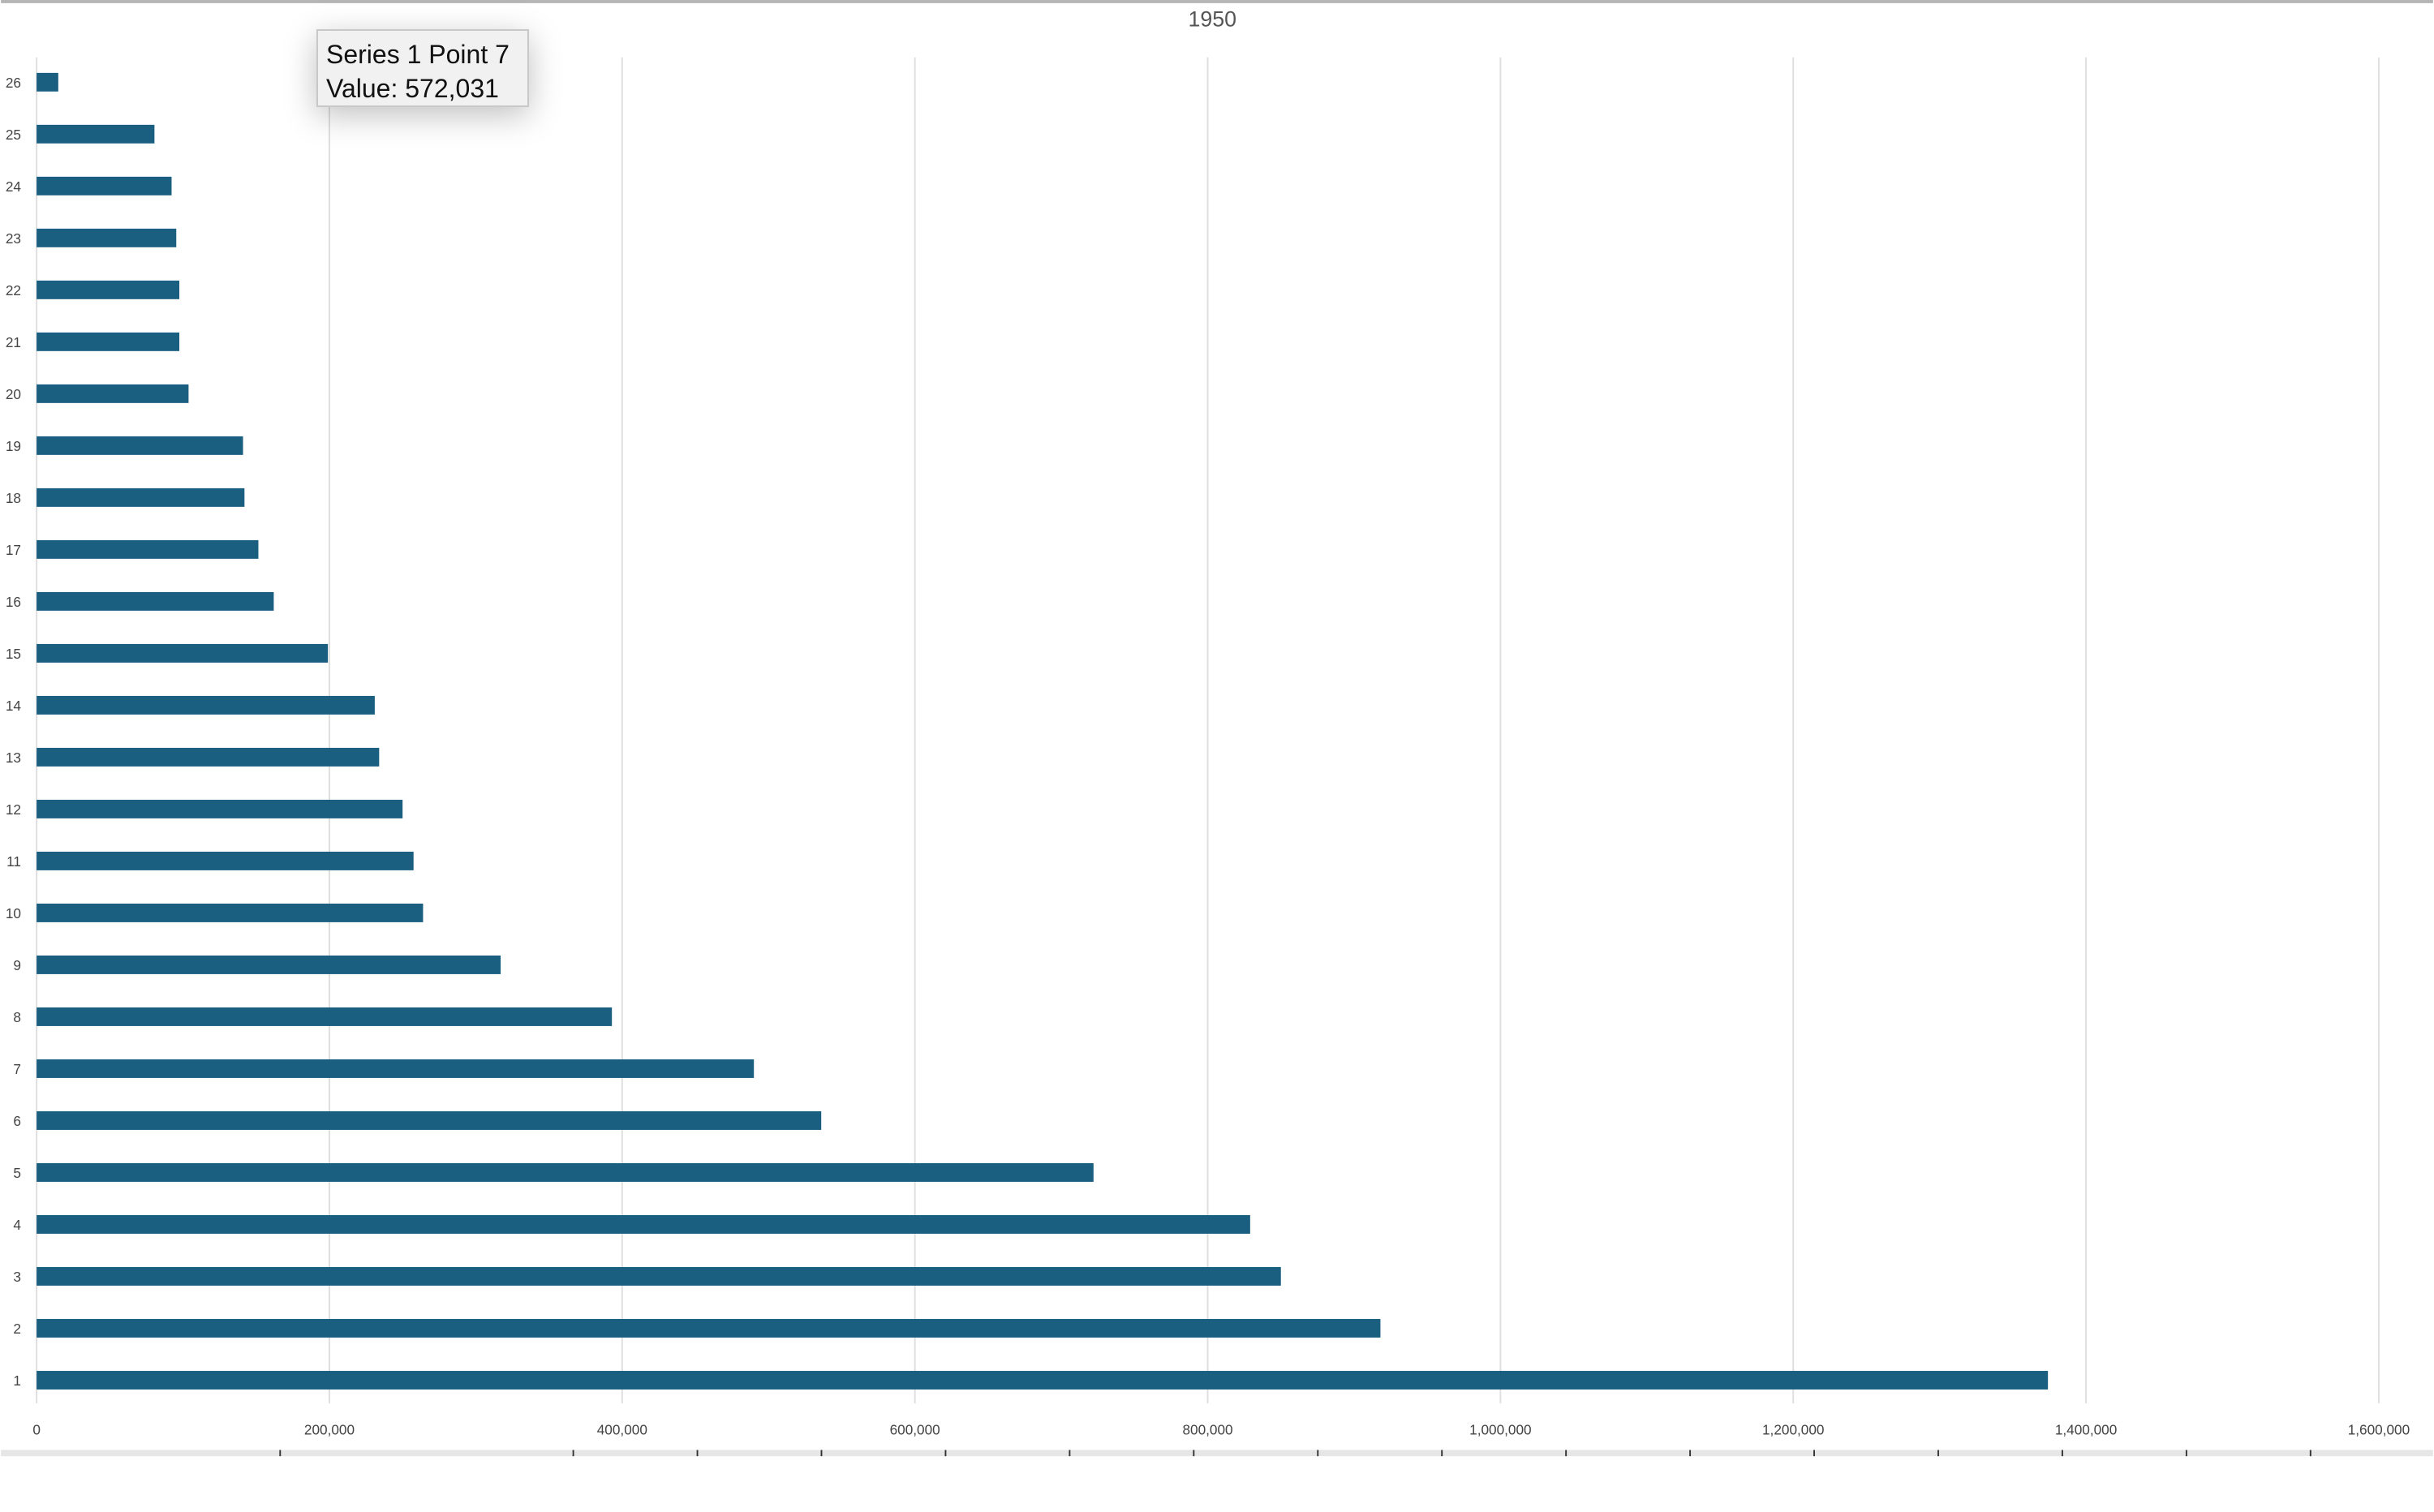  What do you see at coordinates (17, 1017) in the screenshot?
I see `y-category-label: 8` at bounding box center [17, 1017].